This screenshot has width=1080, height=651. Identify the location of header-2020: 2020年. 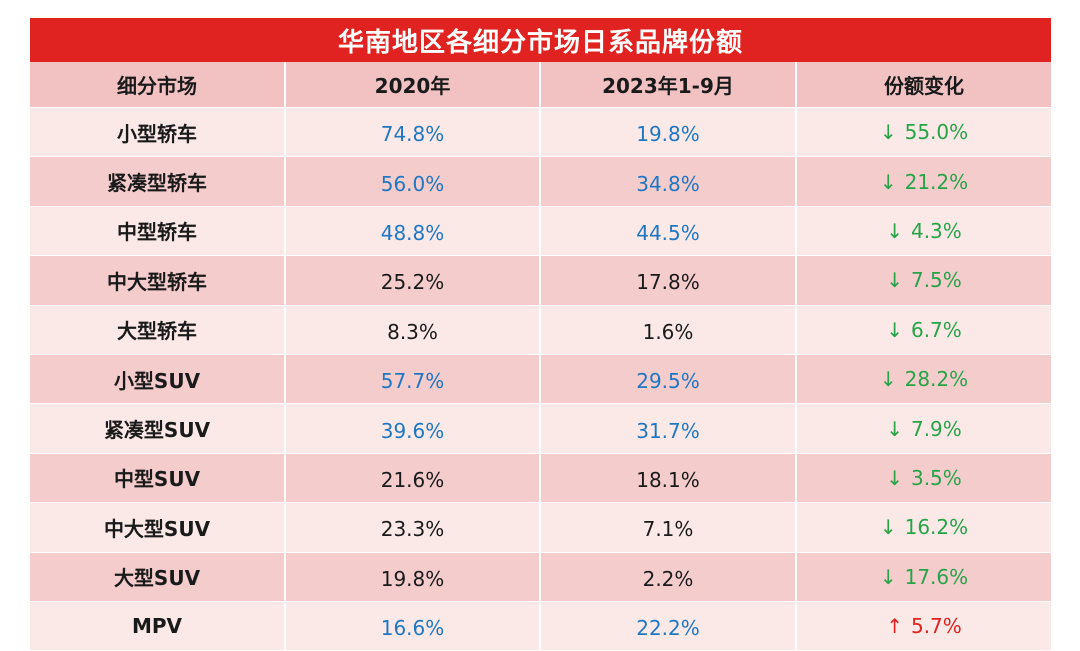
(413, 85).